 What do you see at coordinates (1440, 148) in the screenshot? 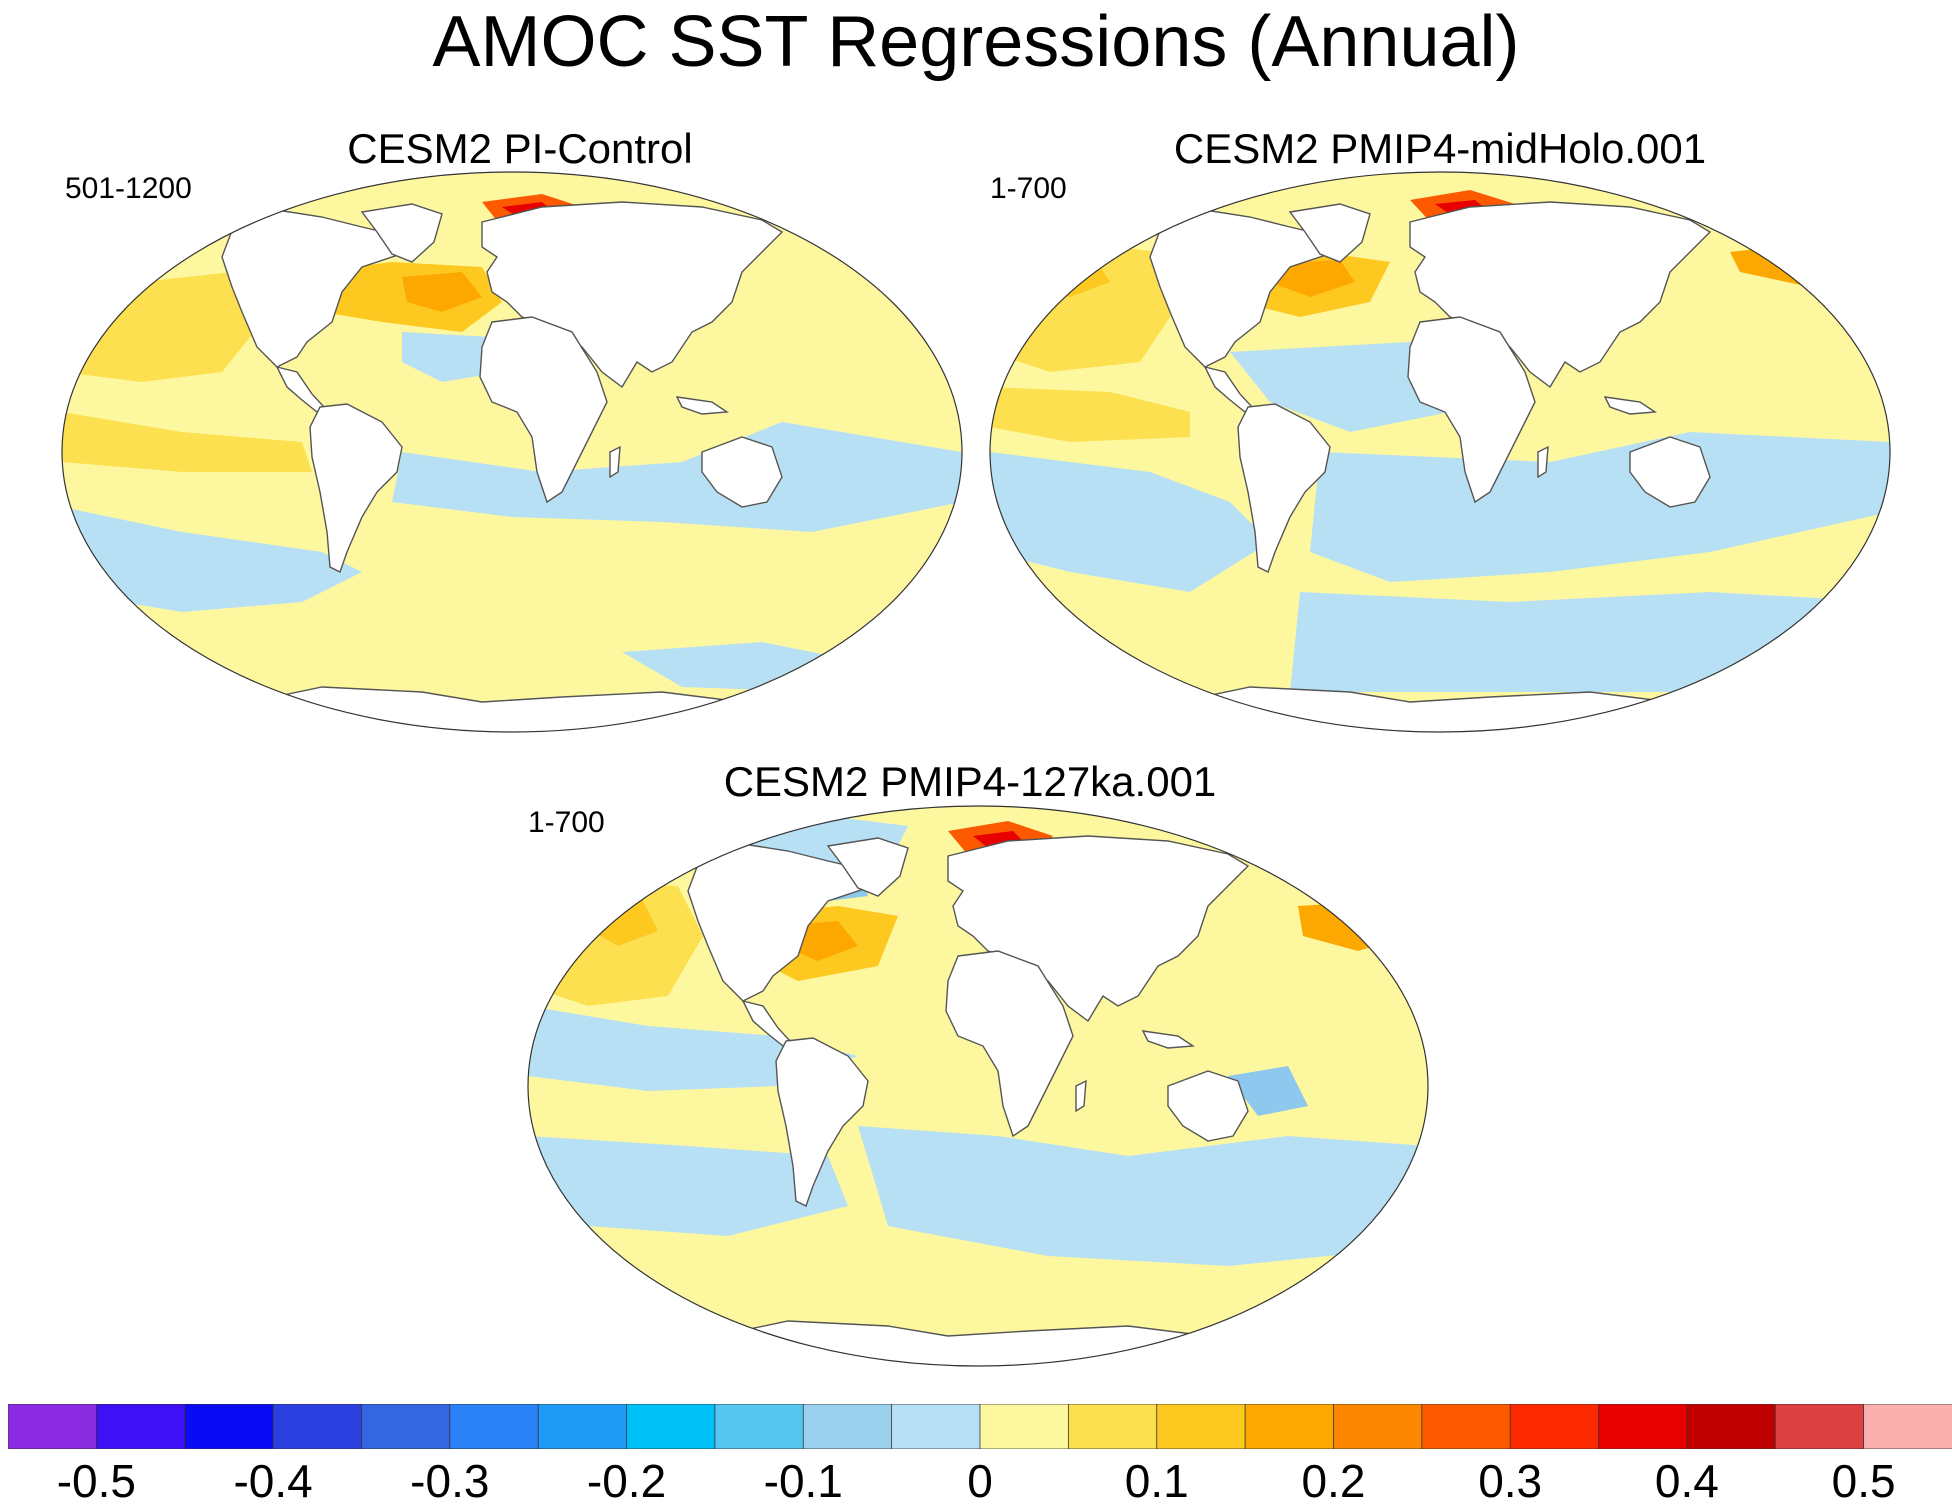
I see `panel-title-midholo: CESM2 PMIP4-midHolo.001` at bounding box center [1440, 148].